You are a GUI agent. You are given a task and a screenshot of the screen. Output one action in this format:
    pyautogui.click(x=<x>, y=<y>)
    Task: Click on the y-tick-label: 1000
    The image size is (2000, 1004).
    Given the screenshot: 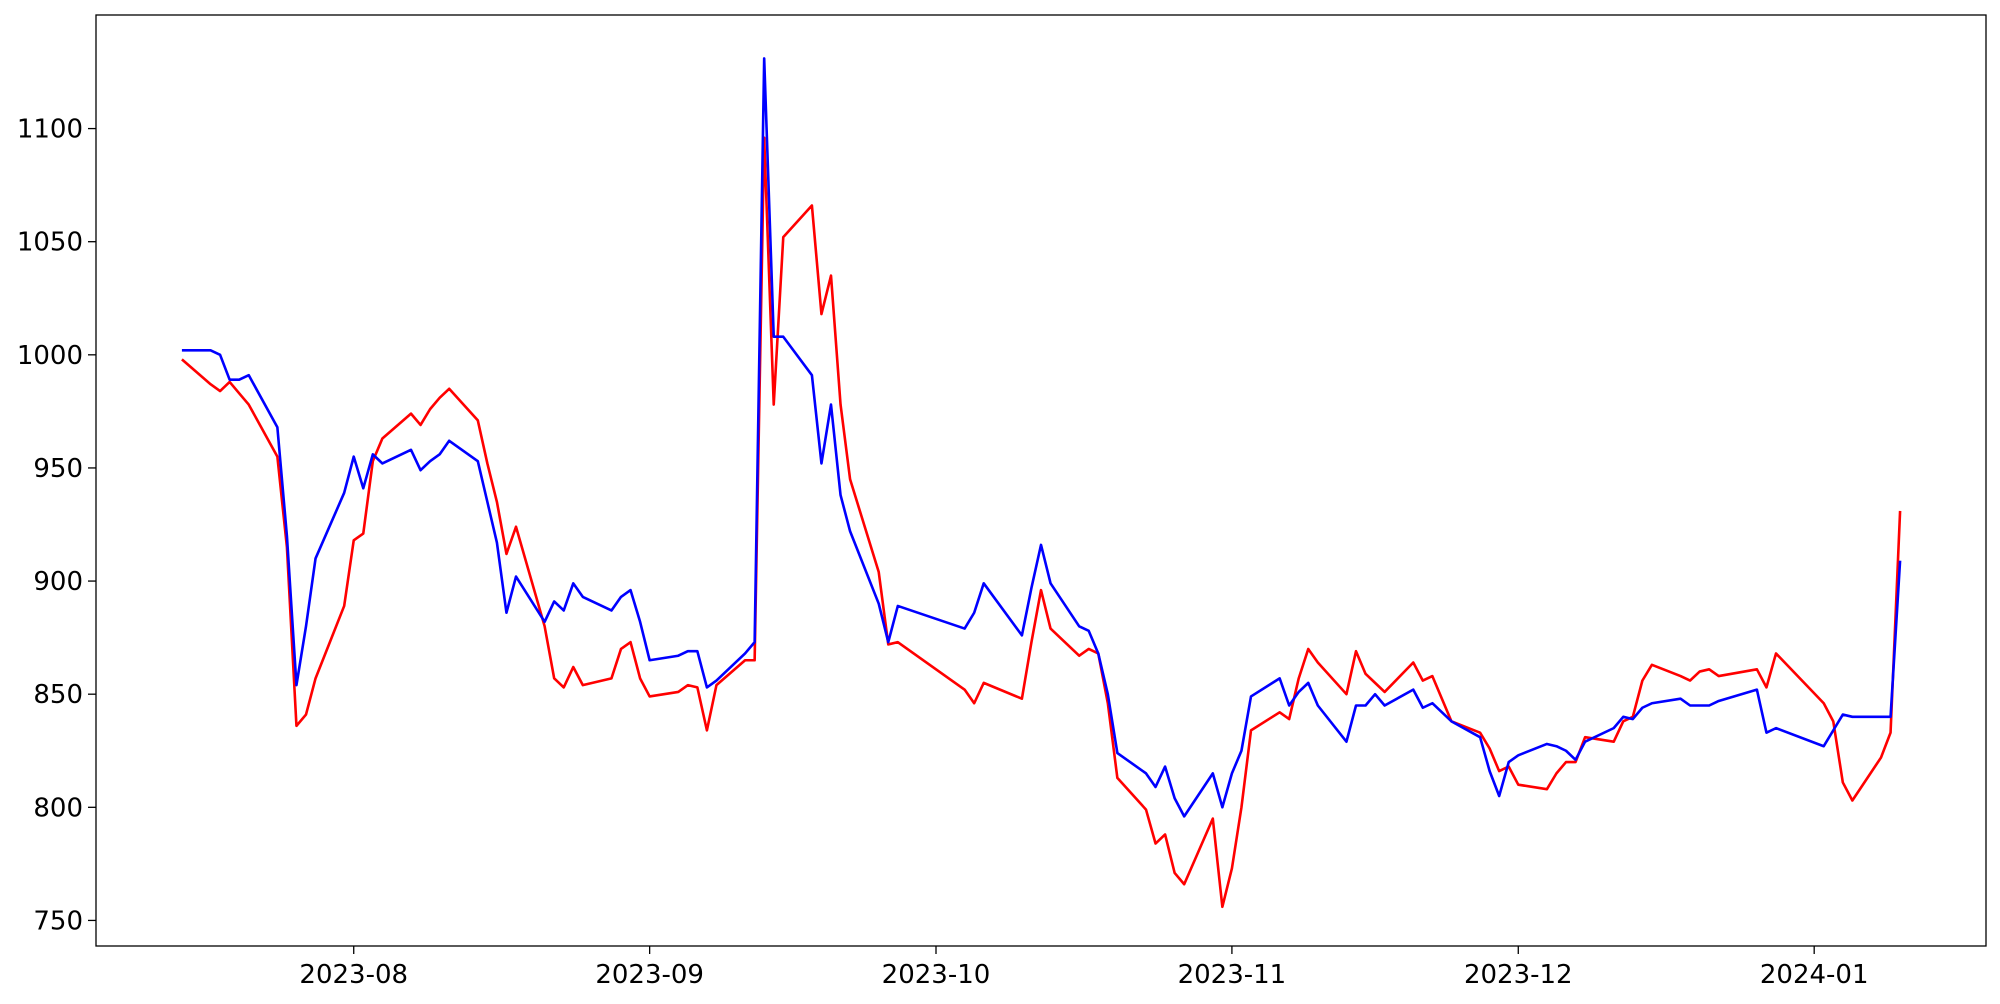 What is the action you would take?
    pyautogui.click(x=50, y=356)
    